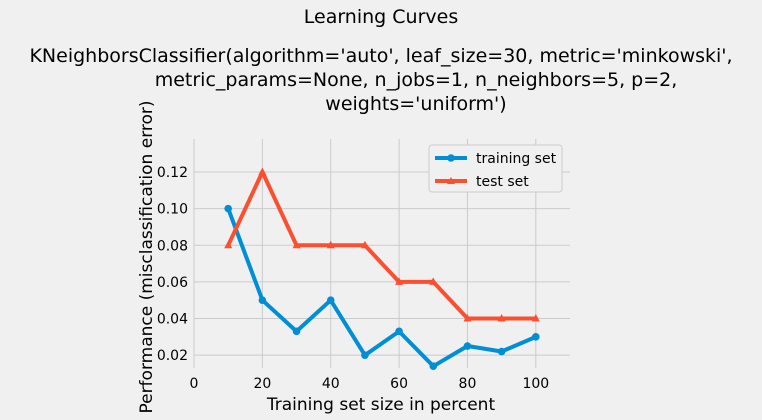  Describe the element at coordinates (194, 384) in the screenshot. I see `x-tick-label-0: 0` at that location.